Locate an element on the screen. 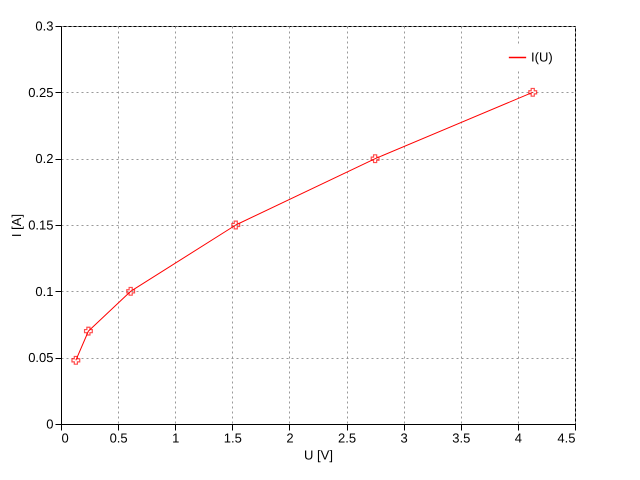  legend-label: I(U) is located at coordinates (542, 57).